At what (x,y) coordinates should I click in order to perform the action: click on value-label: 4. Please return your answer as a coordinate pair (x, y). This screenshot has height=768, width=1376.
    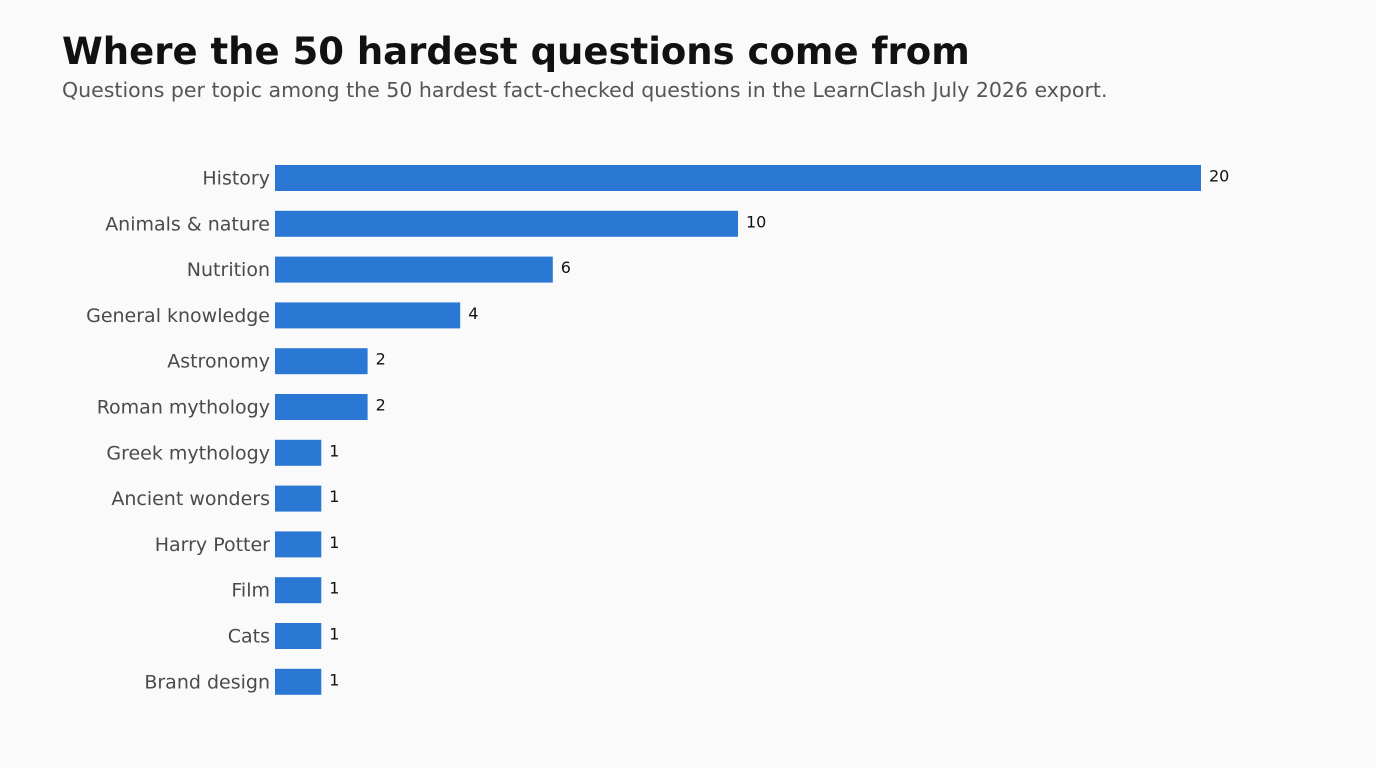
    Looking at the image, I should click on (473, 313).